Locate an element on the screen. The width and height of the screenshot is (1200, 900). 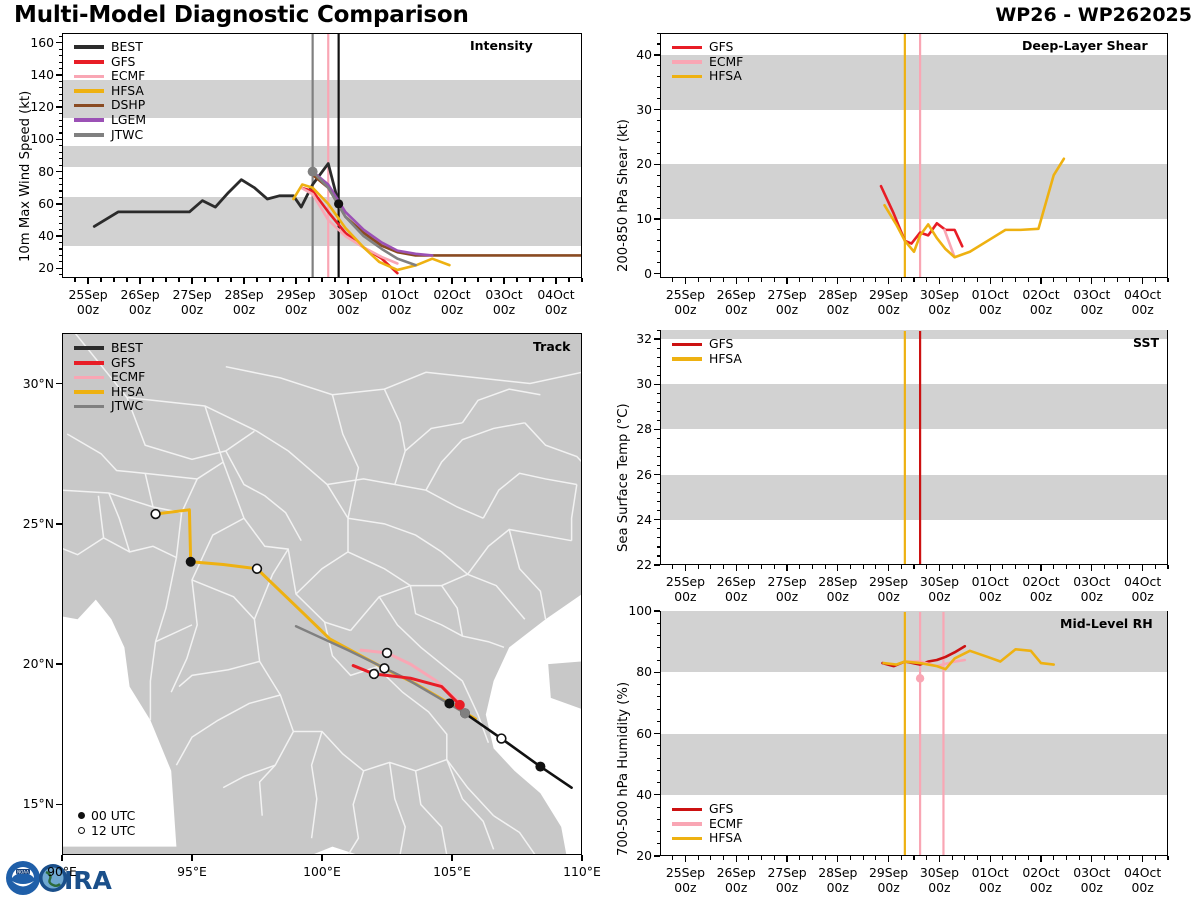
rh-x-tick-label-0: 25Sep 00z is located at coordinates (685, 880).